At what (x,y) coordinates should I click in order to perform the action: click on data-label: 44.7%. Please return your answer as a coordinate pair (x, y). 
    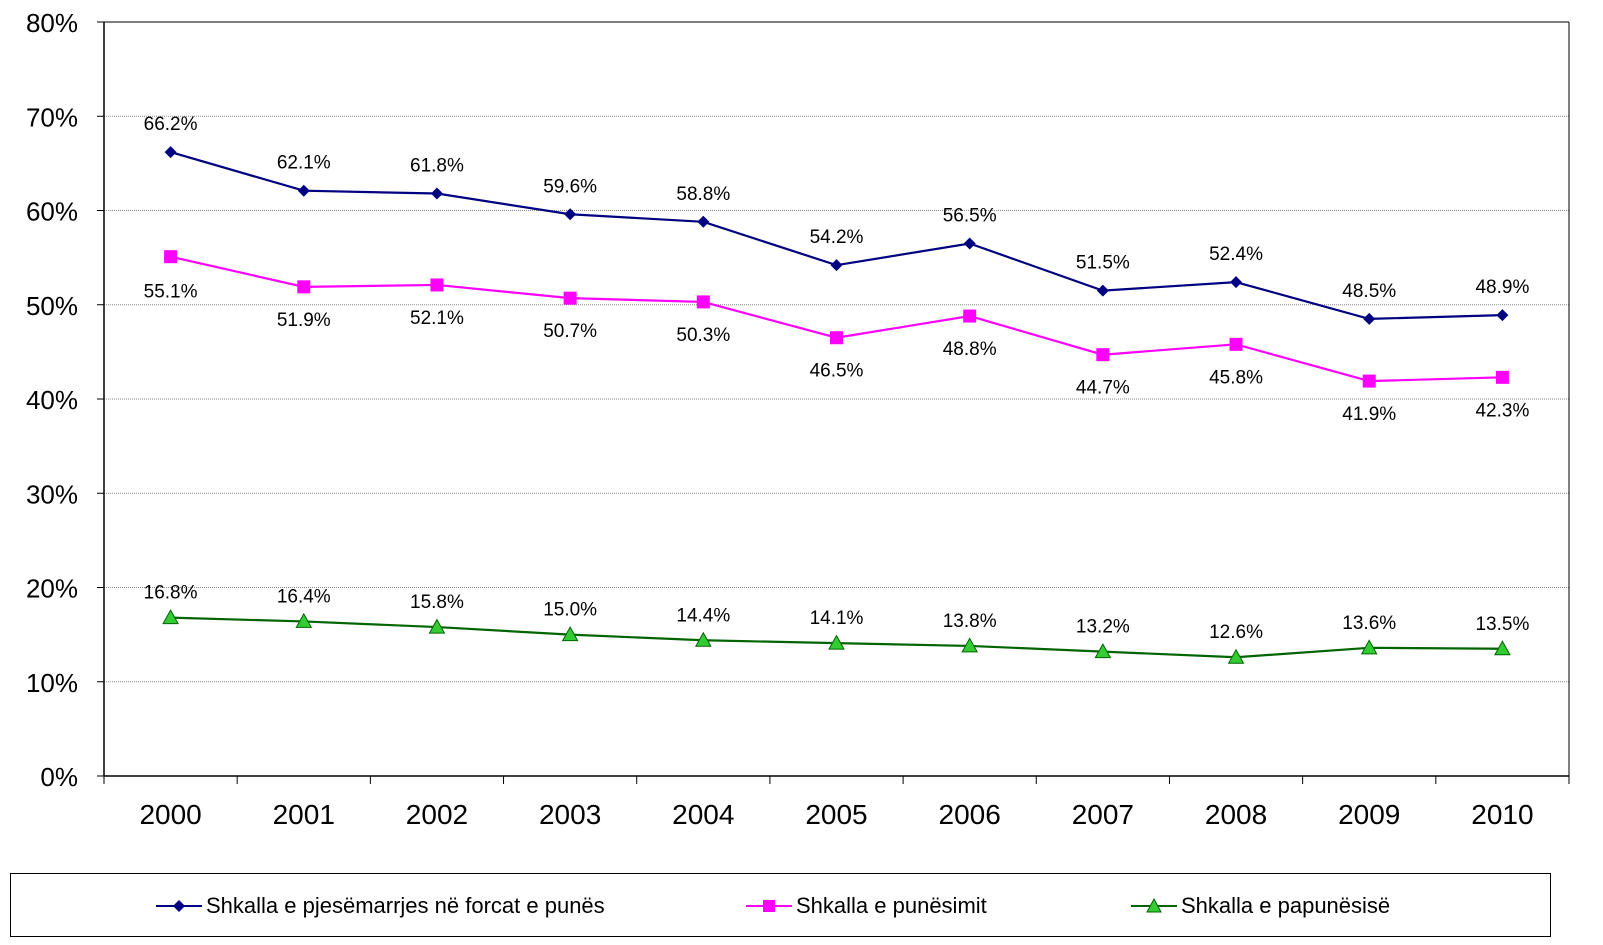
    Looking at the image, I should click on (1103, 388).